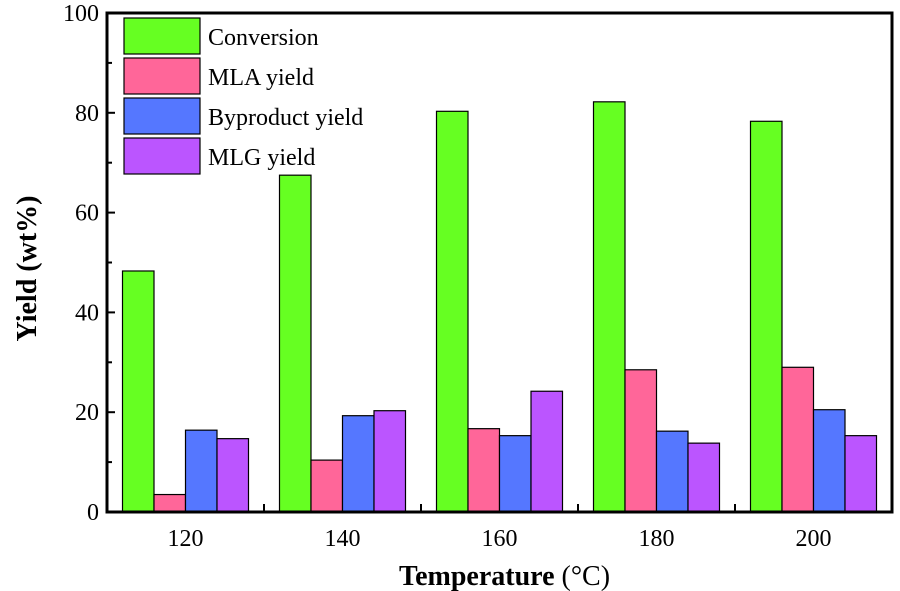 This screenshot has width=900, height=591. I want to click on y-axis-ticks: 0 20 40 60 80 100, so click(89, 263).